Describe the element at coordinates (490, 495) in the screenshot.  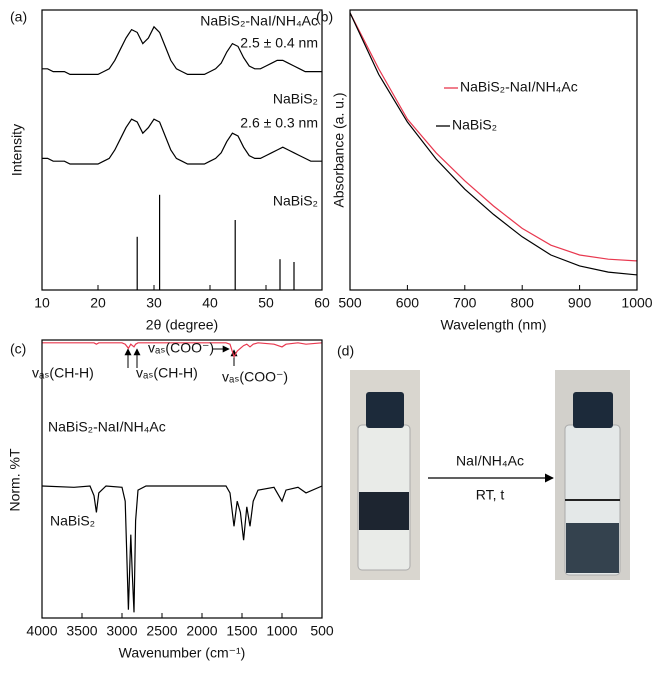
I see `condition-label: RT, t` at that location.